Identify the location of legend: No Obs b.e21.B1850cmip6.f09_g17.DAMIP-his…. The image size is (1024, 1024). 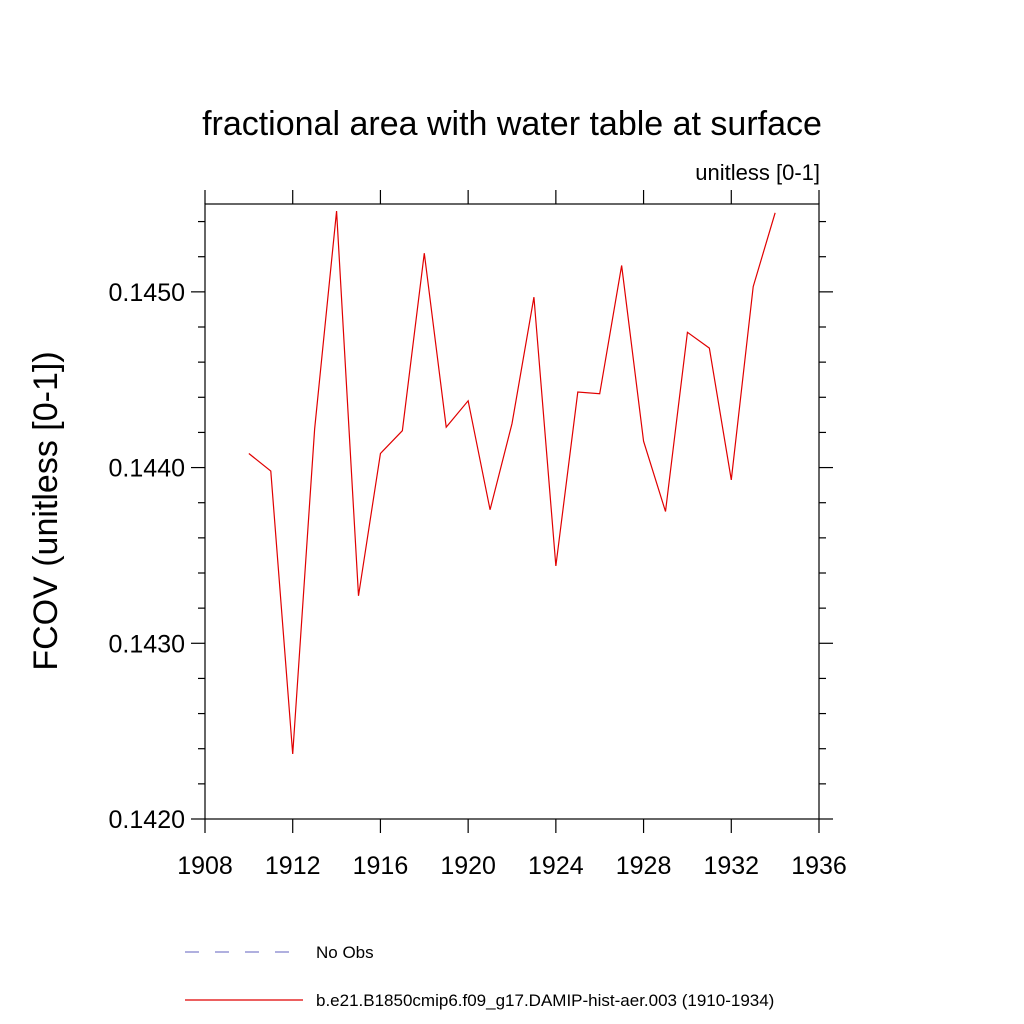
(479, 976).